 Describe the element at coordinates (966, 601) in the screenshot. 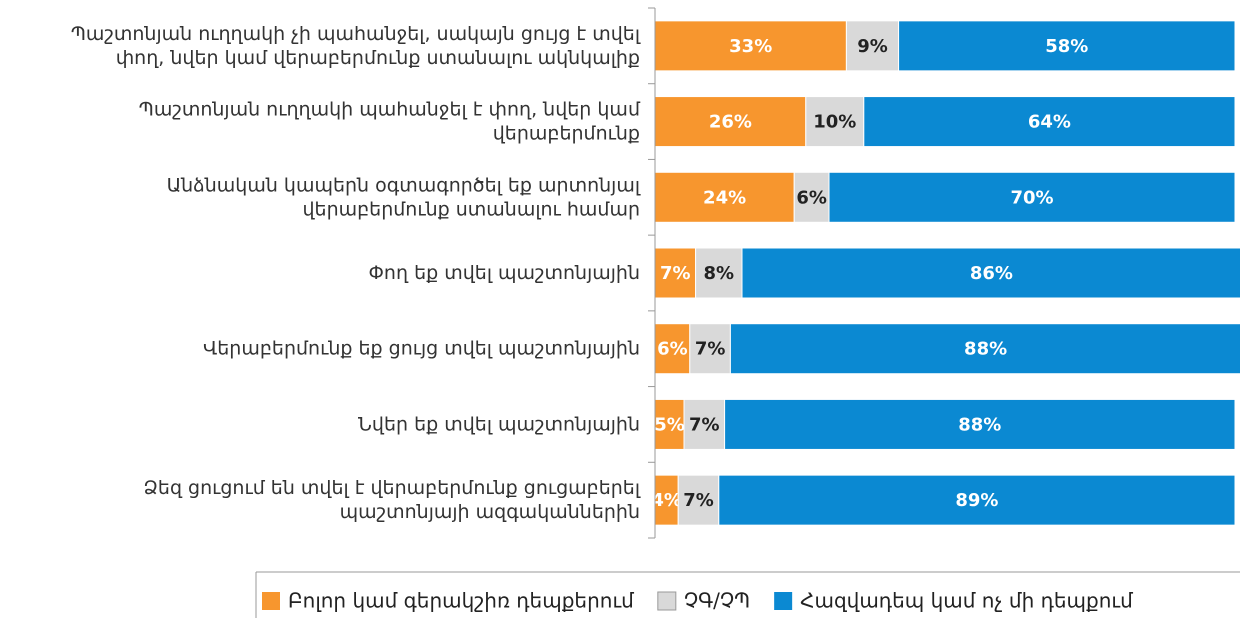

I see `legend-label: Հազվադեպ կամ ոչ մի դեպքում` at that location.